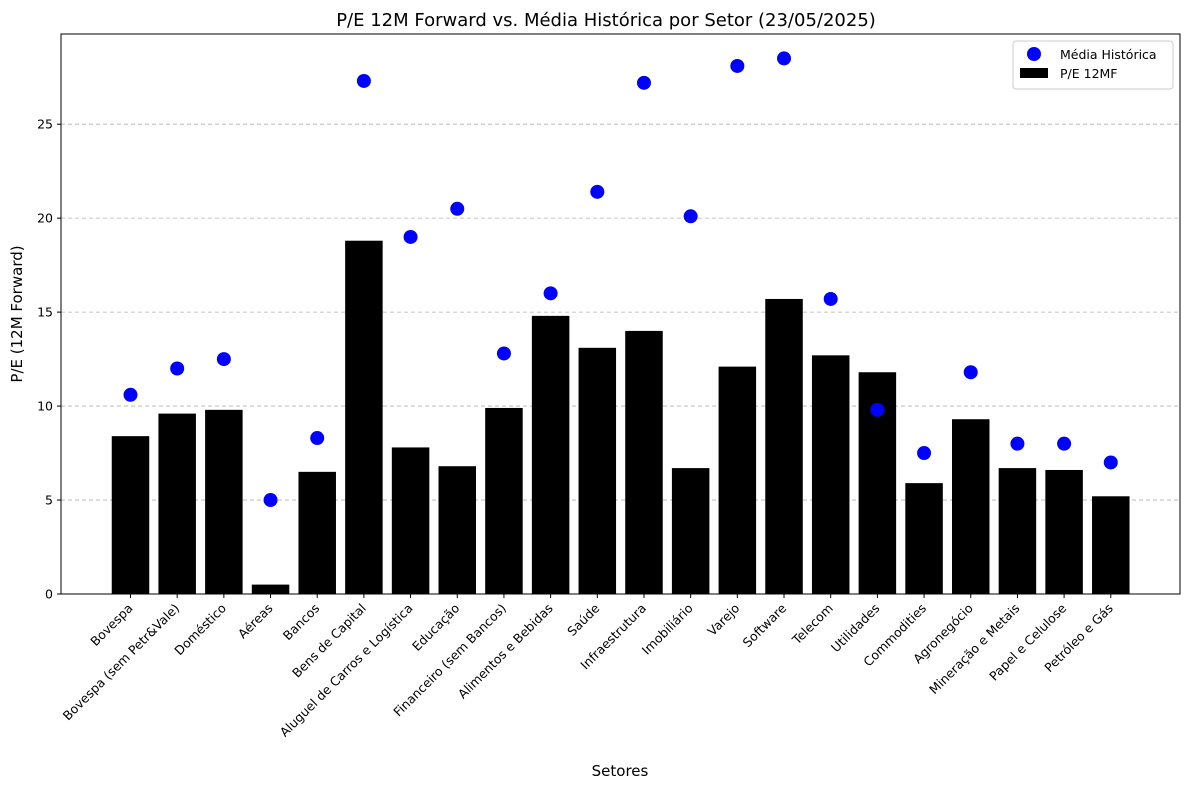 Image resolution: width=1189 pixels, height=790 pixels. Describe the element at coordinates (45, 218) in the screenshot. I see `y-tick-label: 20` at that location.